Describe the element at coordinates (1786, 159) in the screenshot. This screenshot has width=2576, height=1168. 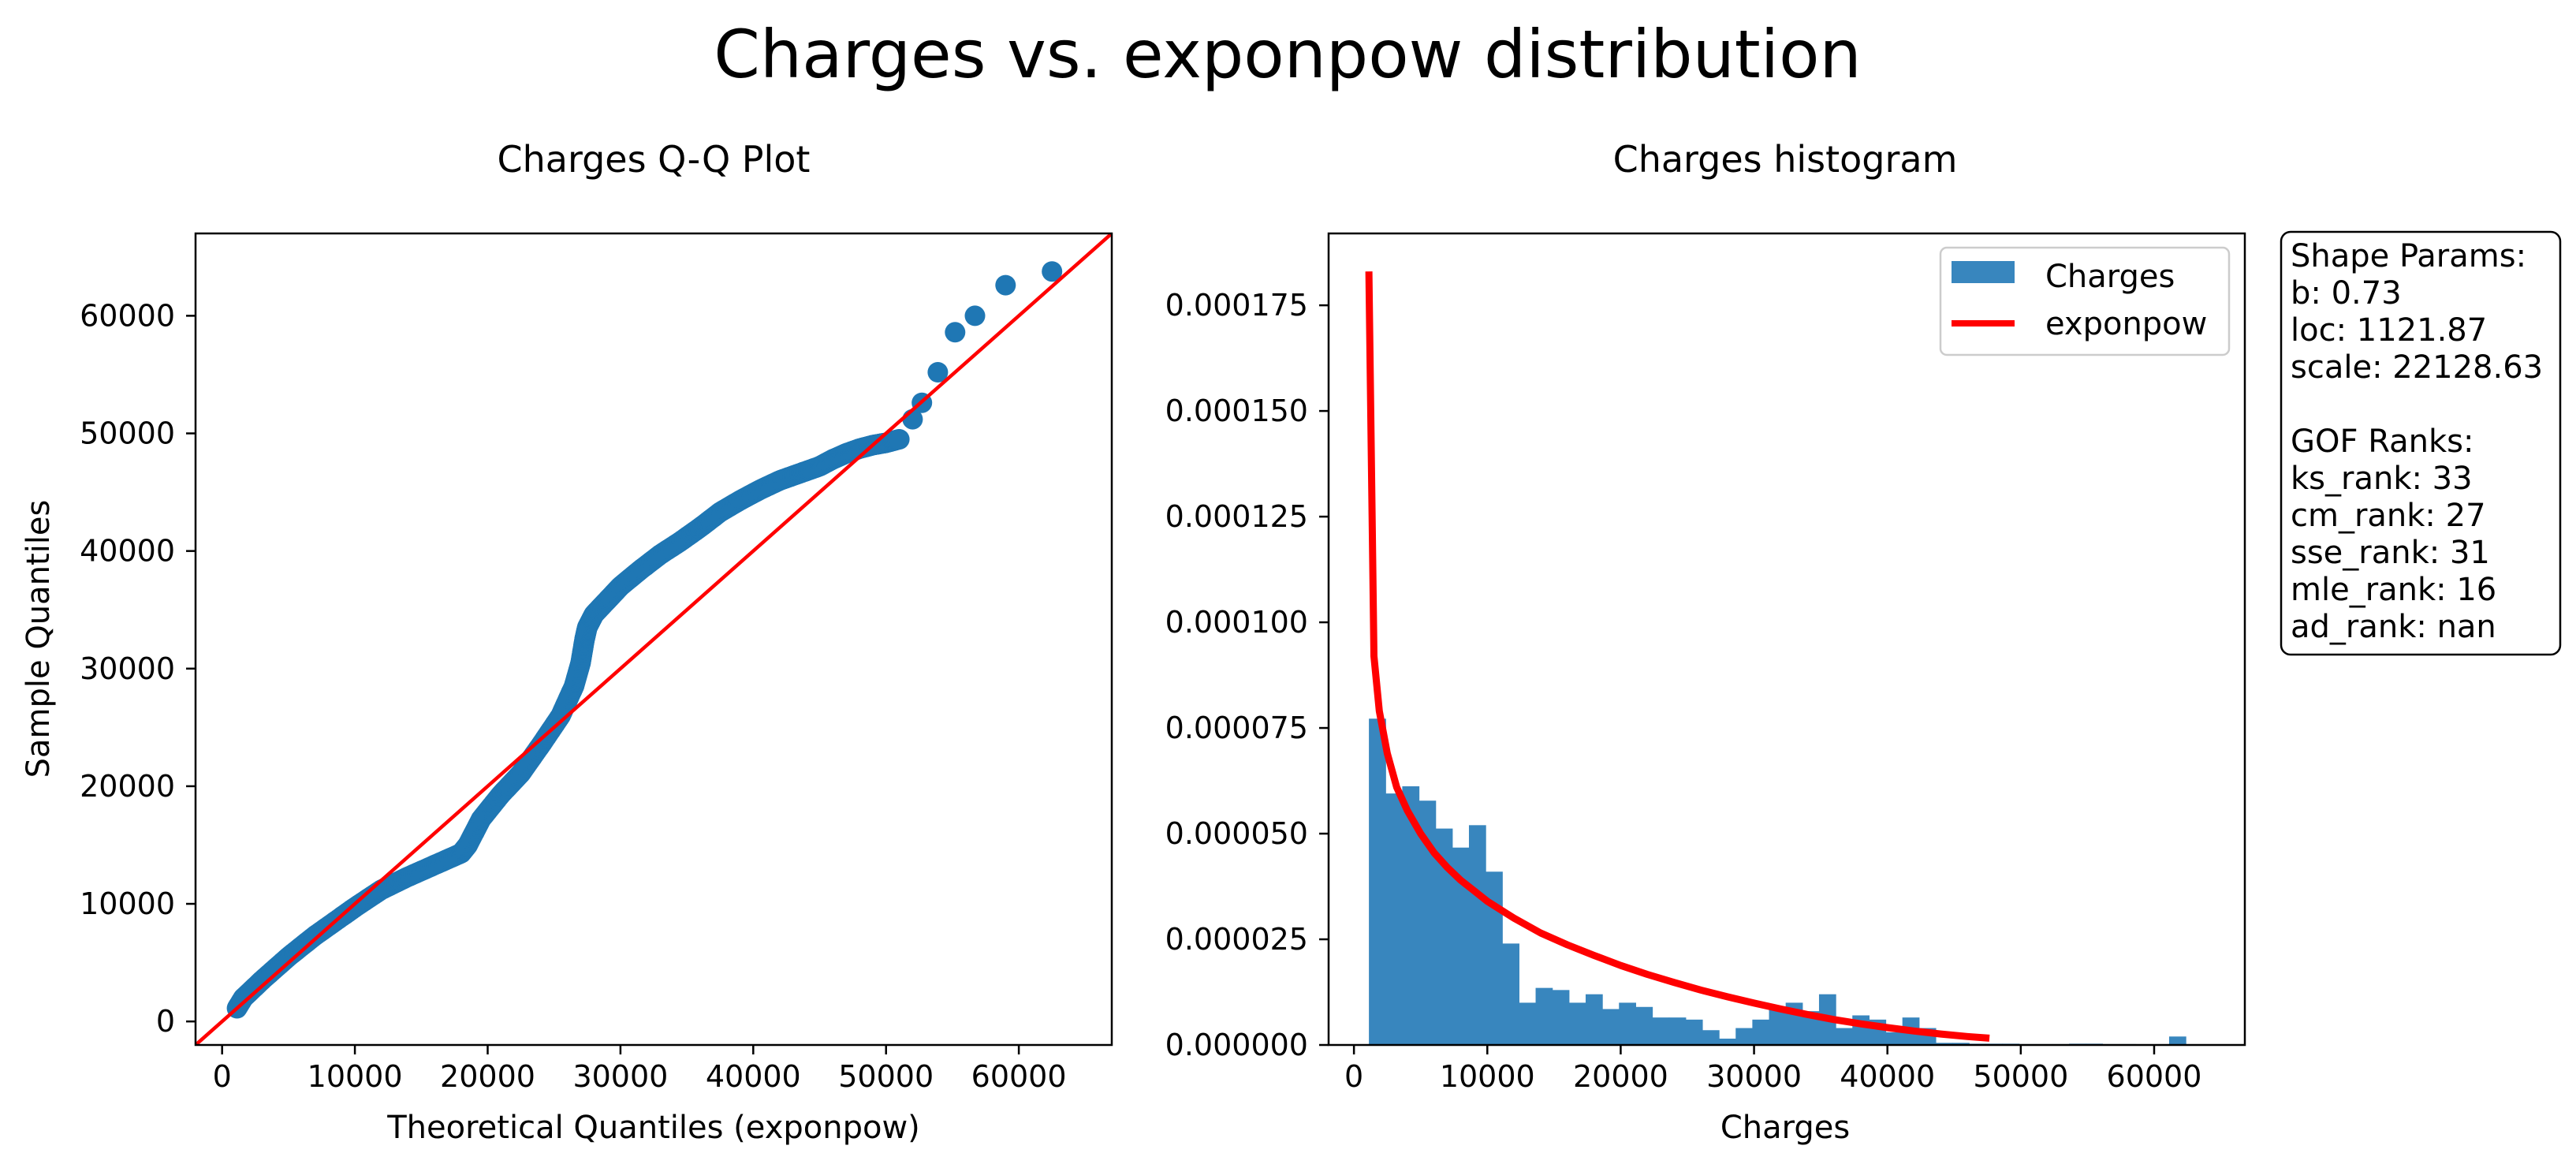
I see `histogram-title: Charges histogram` at that location.